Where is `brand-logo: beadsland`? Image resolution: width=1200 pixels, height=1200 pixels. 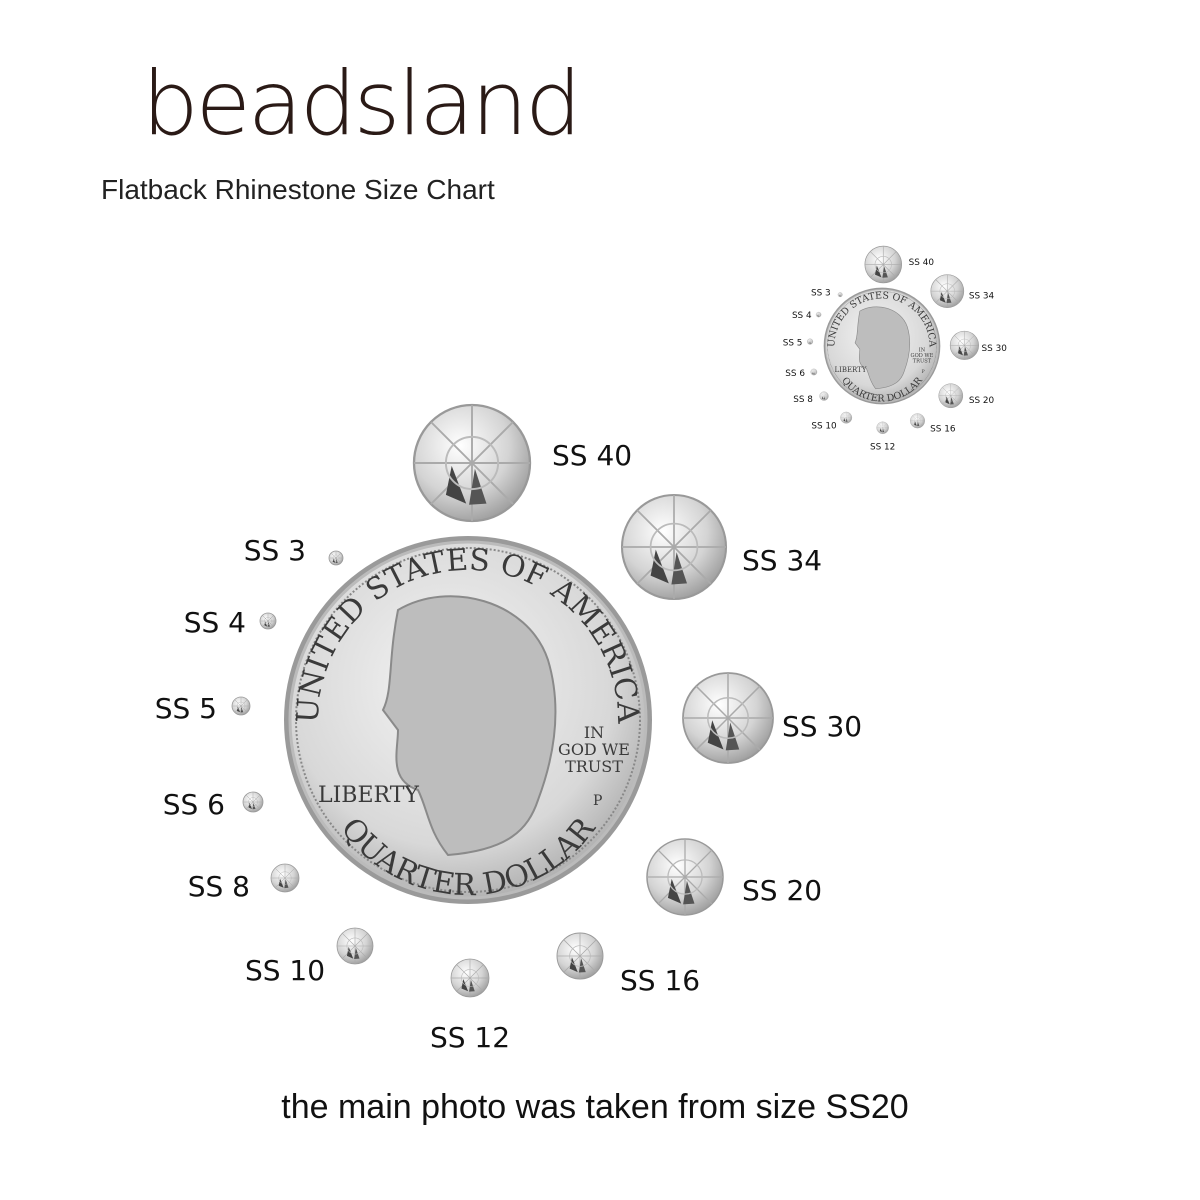 brand-logo: beadsland is located at coordinates (361, 103).